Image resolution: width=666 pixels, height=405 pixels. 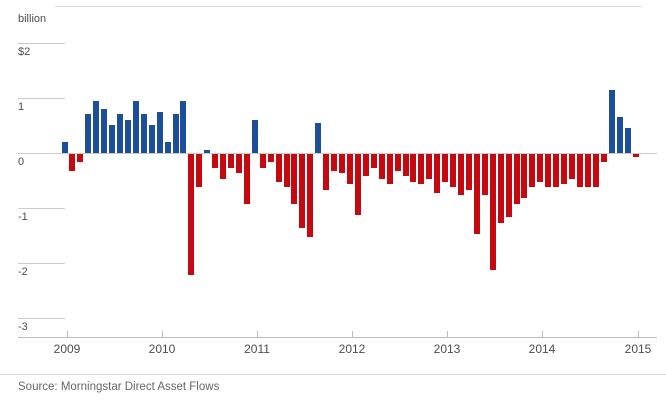 What do you see at coordinates (447, 349) in the screenshot?
I see `x-axis-year-label: 2013` at bounding box center [447, 349].